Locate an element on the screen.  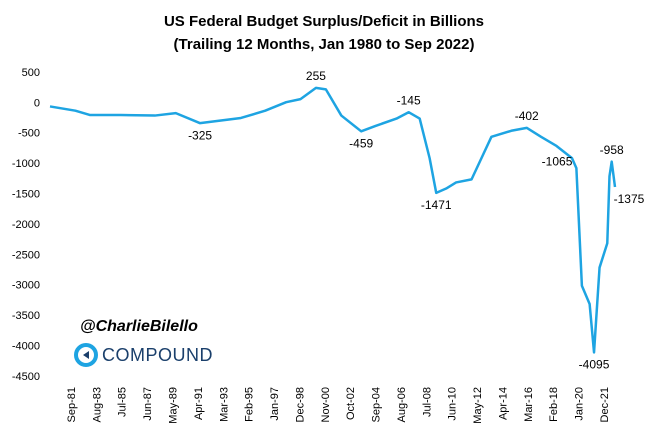
x-tick-label: Mar-16 is located at coordinates (529, 404).